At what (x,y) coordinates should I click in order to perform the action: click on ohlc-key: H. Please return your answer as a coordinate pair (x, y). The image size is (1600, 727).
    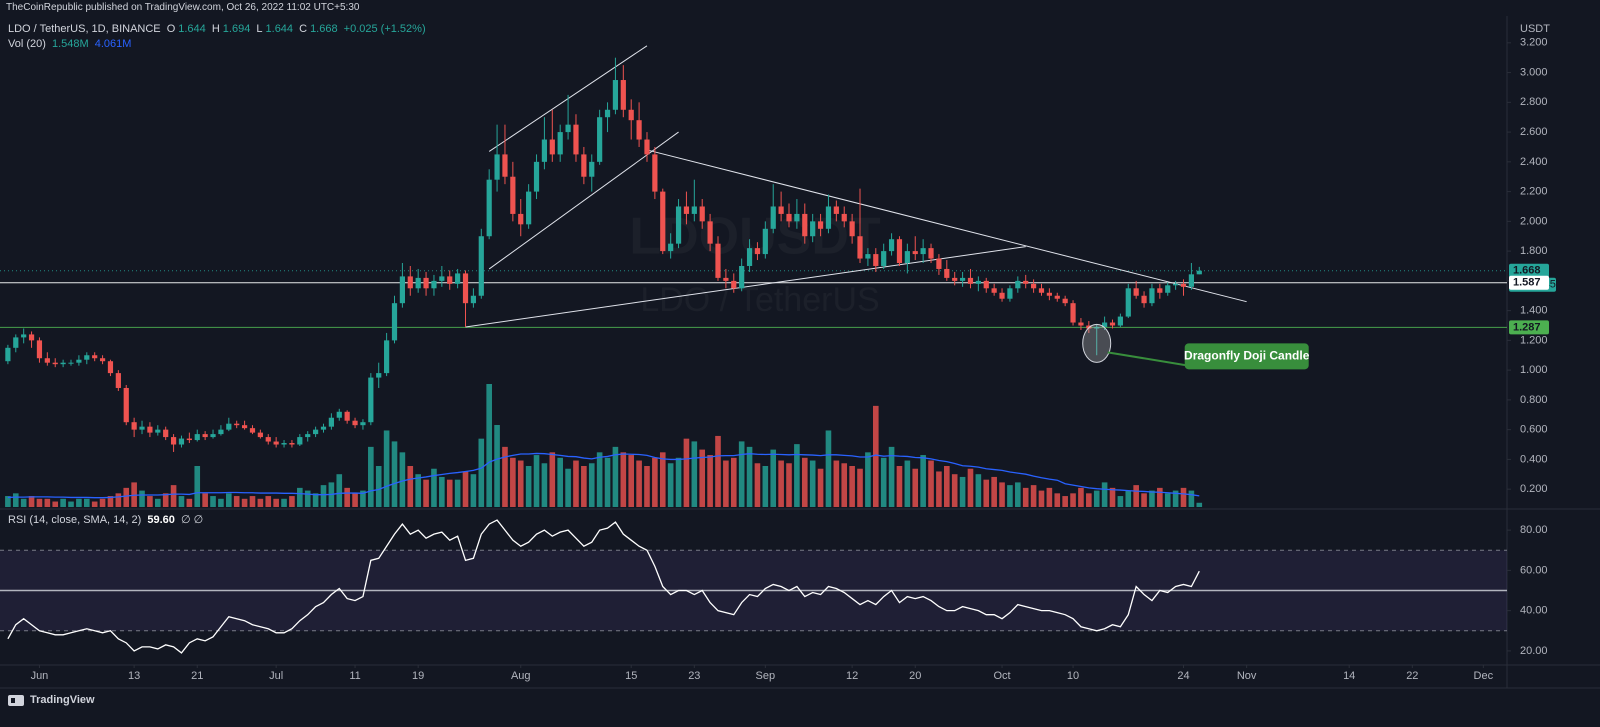
    Looking at the image, I should click on (215, 29).